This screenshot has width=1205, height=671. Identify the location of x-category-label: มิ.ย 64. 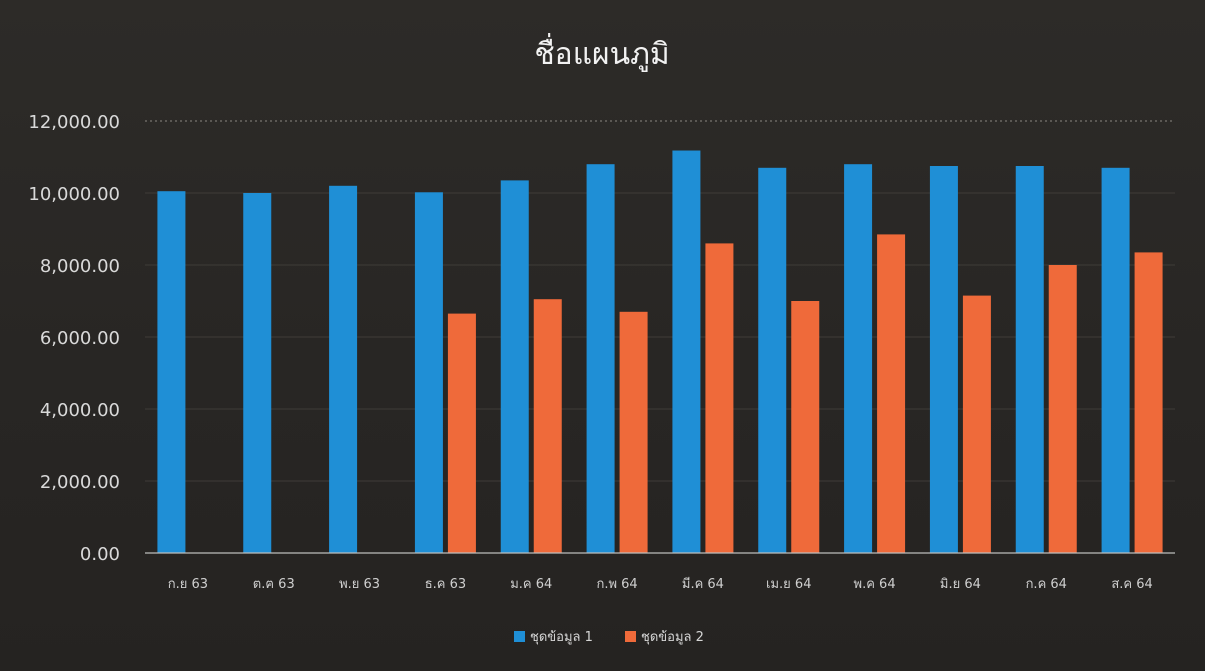
(960, 584).